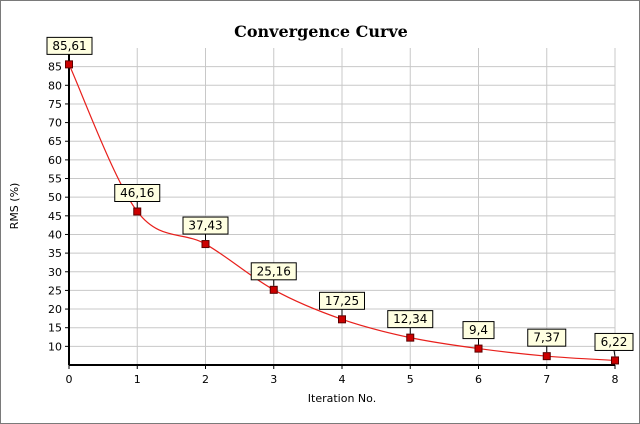 The height and width of the screenshot is (424, 640). I want to click on chart-title: Convergence Curve, so click(321, 31).